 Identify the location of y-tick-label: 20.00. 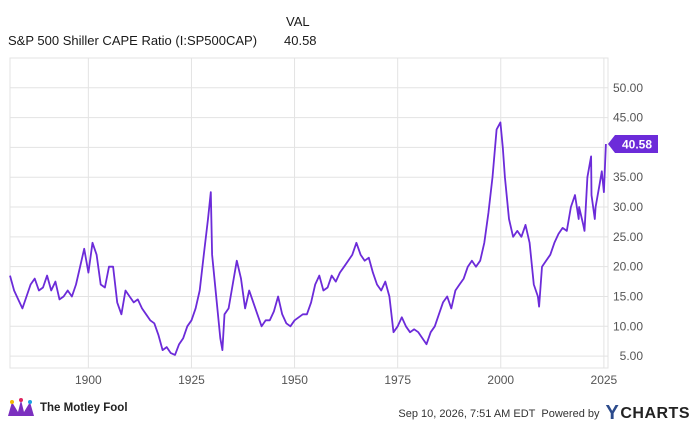
(628, 267).